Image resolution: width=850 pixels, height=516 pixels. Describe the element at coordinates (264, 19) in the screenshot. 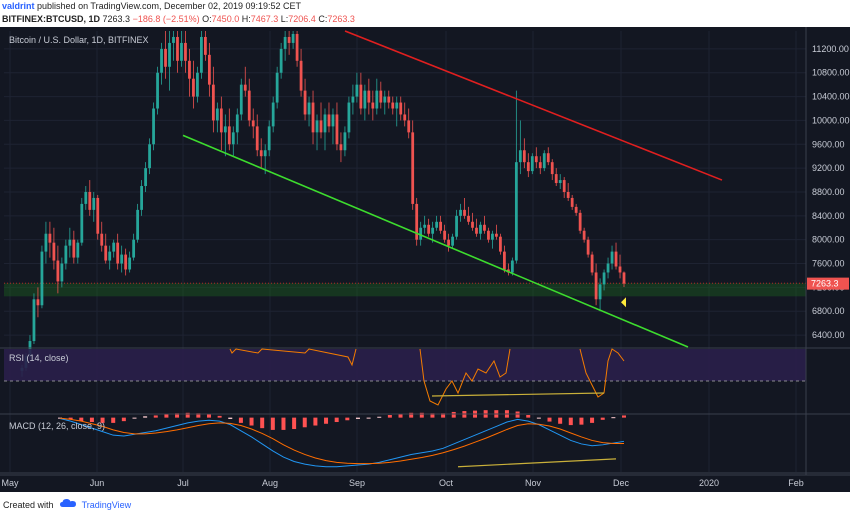

I see `high-value: 7467.3` at that location.